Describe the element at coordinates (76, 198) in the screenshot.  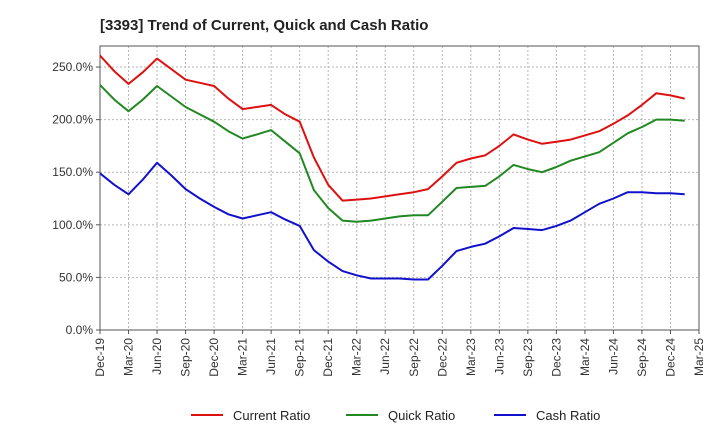
I see `y-axis-ticks: 0.0% 50.0% 100.0% 150.0% 200.0% 250.0%` at that location.